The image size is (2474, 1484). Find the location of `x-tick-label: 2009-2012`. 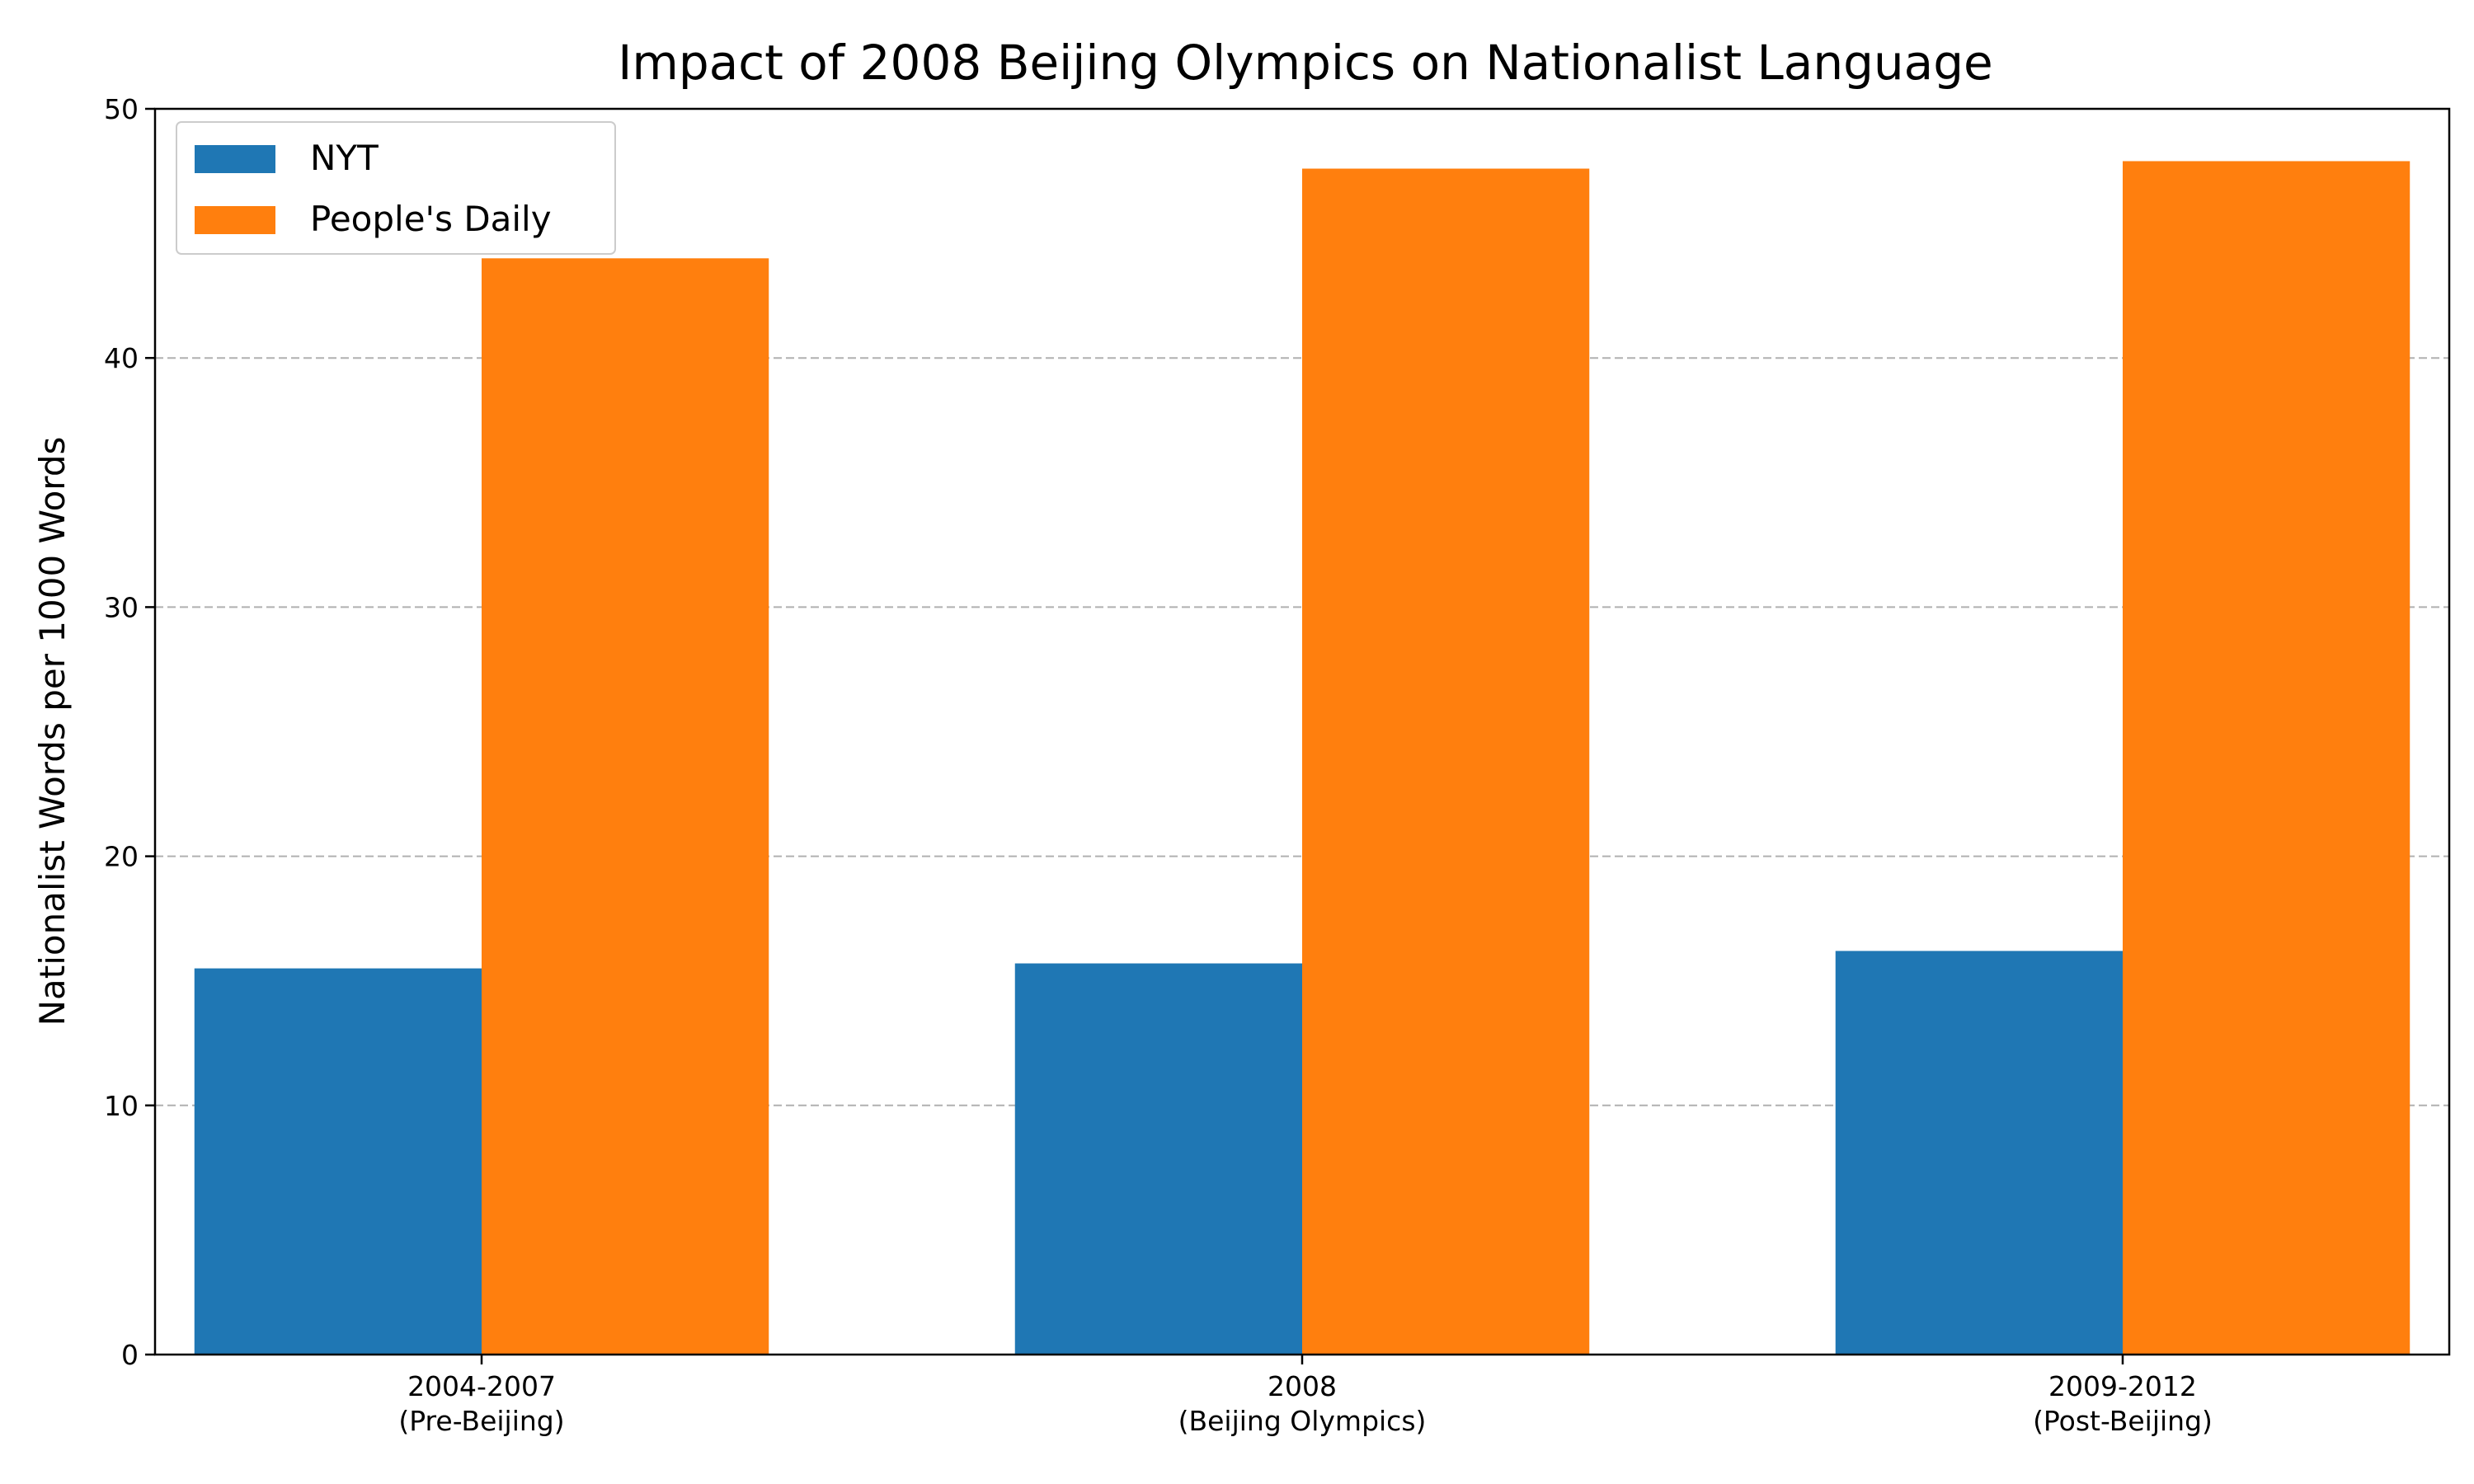

x-tick-label: 2009-2012 is located at coordinates (2122, 1386).